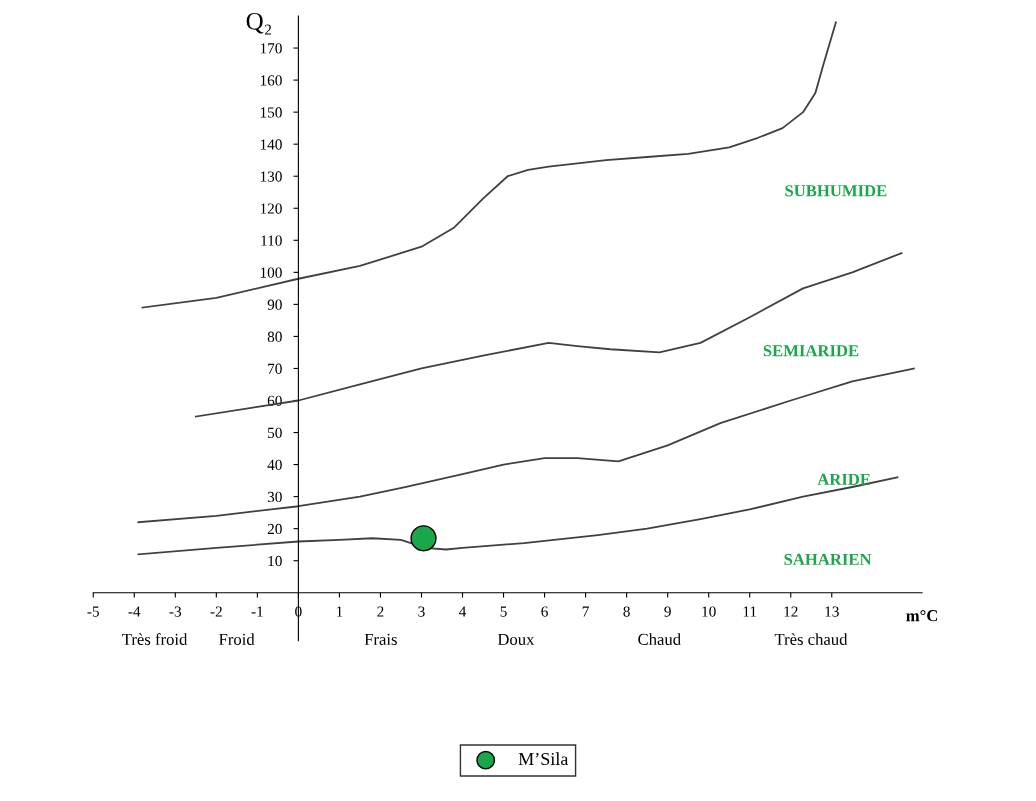 The height and width of the screenshot is (801, 1036). I want to click on y-tick-label: 10, so click(275, 561).